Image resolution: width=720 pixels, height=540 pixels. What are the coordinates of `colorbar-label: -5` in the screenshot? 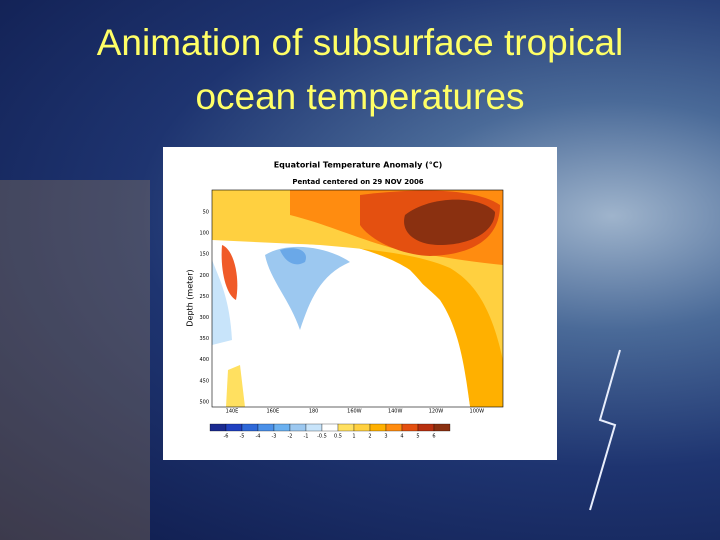 It's located at (242, 437).